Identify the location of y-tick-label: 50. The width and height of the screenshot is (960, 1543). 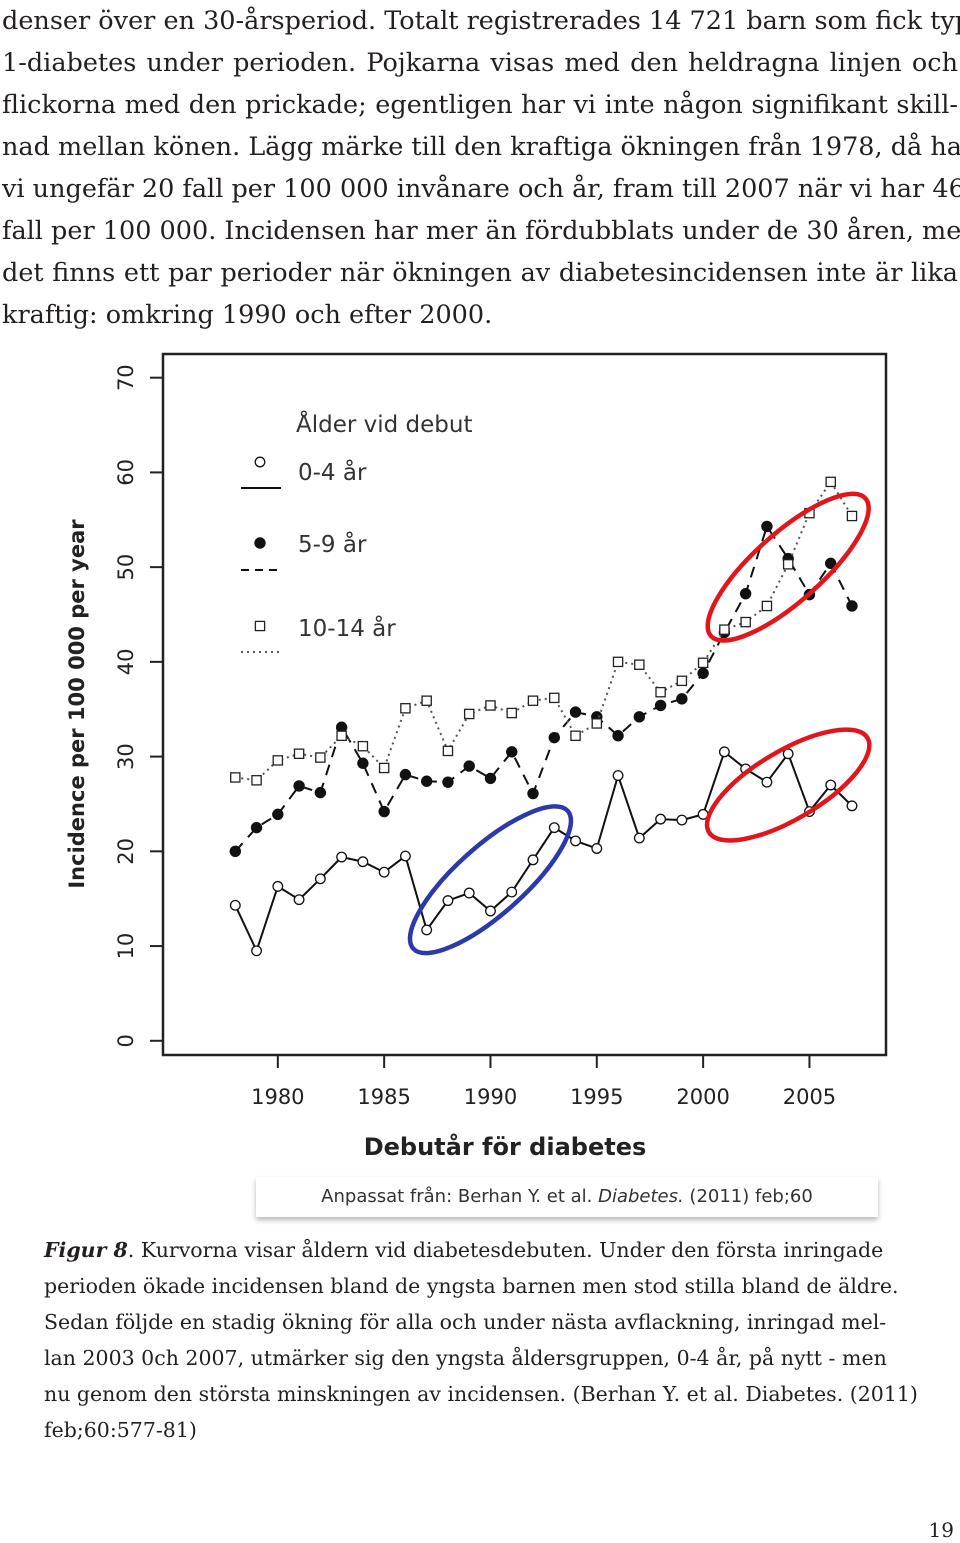
(126, 567).